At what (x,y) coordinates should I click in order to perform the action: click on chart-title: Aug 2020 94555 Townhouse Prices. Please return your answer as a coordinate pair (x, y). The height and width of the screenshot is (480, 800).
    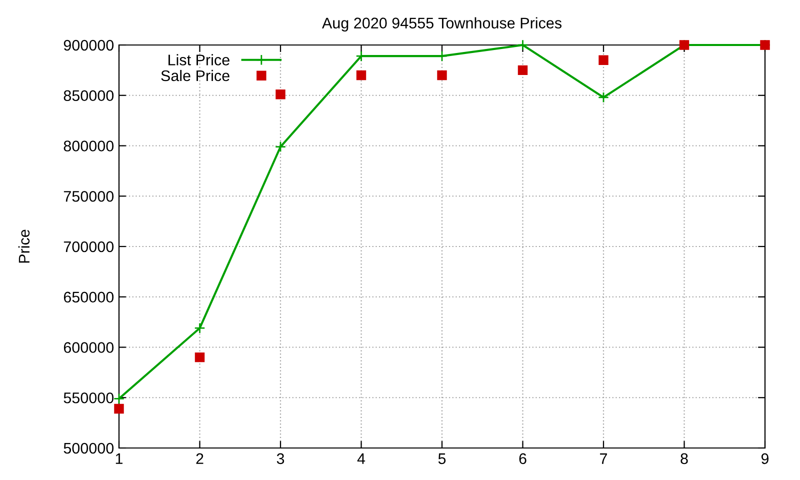
    Looking at the image, I should click on (442, 24).